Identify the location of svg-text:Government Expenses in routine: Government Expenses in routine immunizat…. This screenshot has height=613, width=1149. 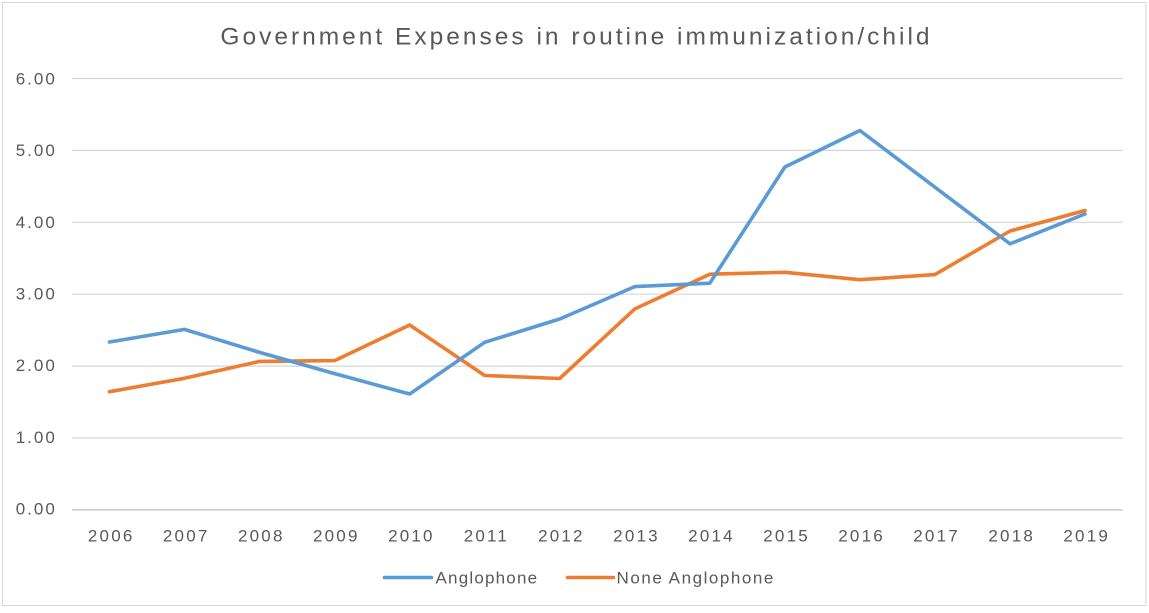
(576, 37).